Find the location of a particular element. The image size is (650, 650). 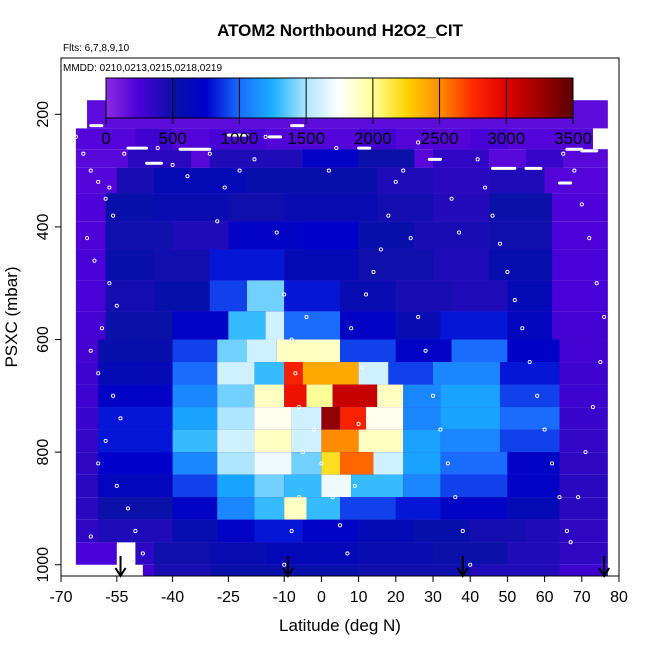

x-axis: -70 -55 -40 -25 -10 0 10 20 30 40 50 60 70 80 is located at coordinates (338, 591).